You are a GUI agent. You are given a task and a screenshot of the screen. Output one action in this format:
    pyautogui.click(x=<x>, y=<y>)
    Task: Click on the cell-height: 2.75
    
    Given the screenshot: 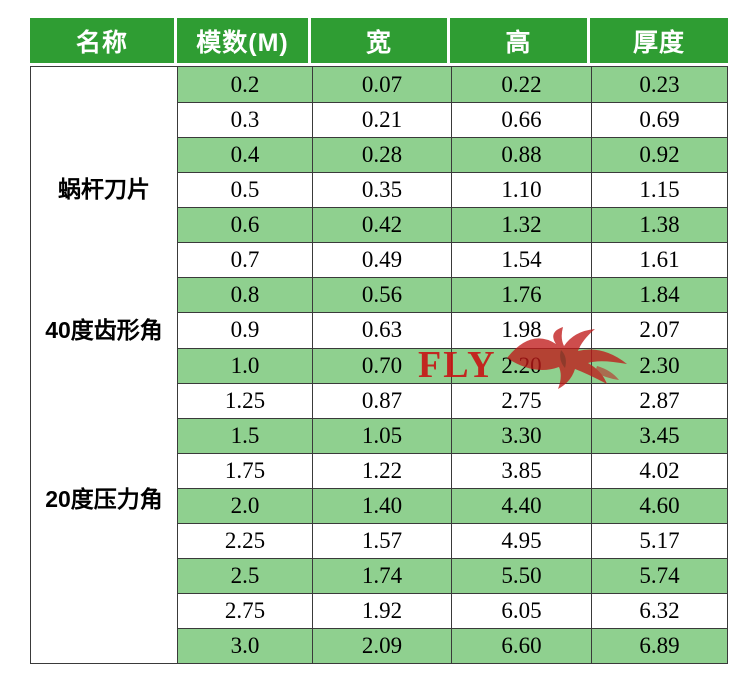 What is the action you would take?
    pyautogui.click(x=521, y=400)
    